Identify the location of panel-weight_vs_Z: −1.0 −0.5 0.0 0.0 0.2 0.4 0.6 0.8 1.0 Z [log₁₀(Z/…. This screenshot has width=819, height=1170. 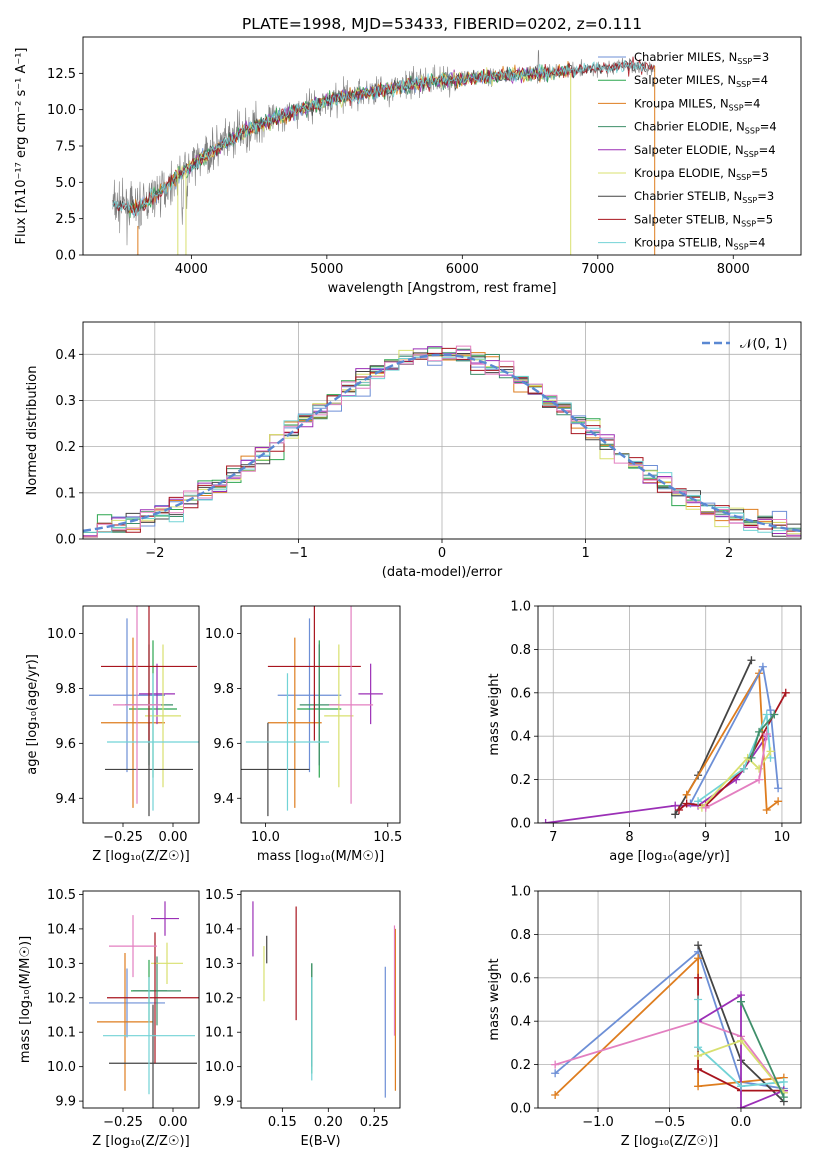
(644, 1017).